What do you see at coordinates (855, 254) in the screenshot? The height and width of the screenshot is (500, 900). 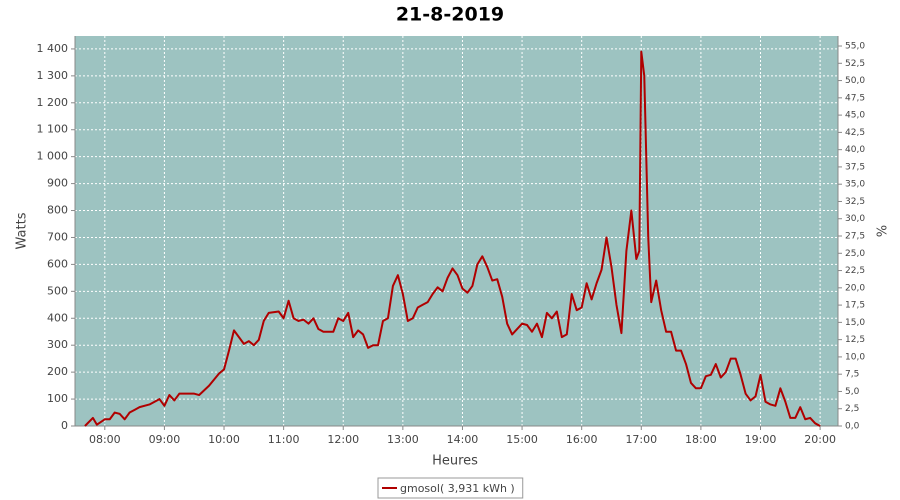 I see `y2-tick-label: 25,0` at bounding box center [855, 254].